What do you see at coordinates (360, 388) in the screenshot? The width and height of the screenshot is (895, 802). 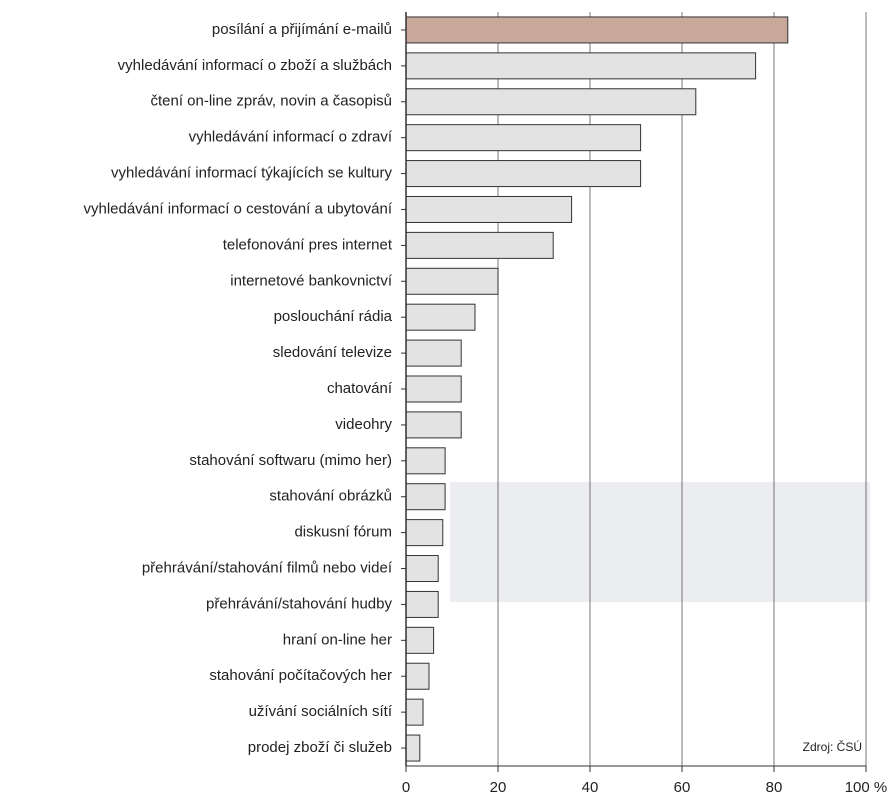 I see `category-label: chatování` at bounding box center [360, 388].